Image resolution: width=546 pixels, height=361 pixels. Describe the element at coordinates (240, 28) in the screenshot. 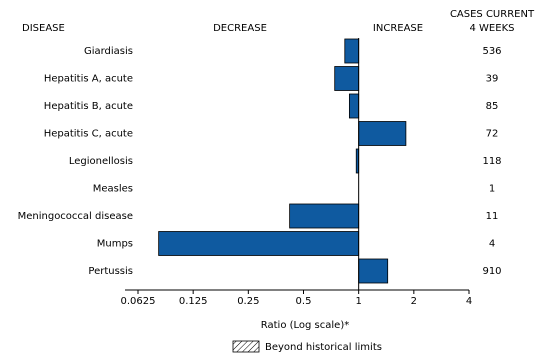

I see `decrease-label: DECREASE` at that location.